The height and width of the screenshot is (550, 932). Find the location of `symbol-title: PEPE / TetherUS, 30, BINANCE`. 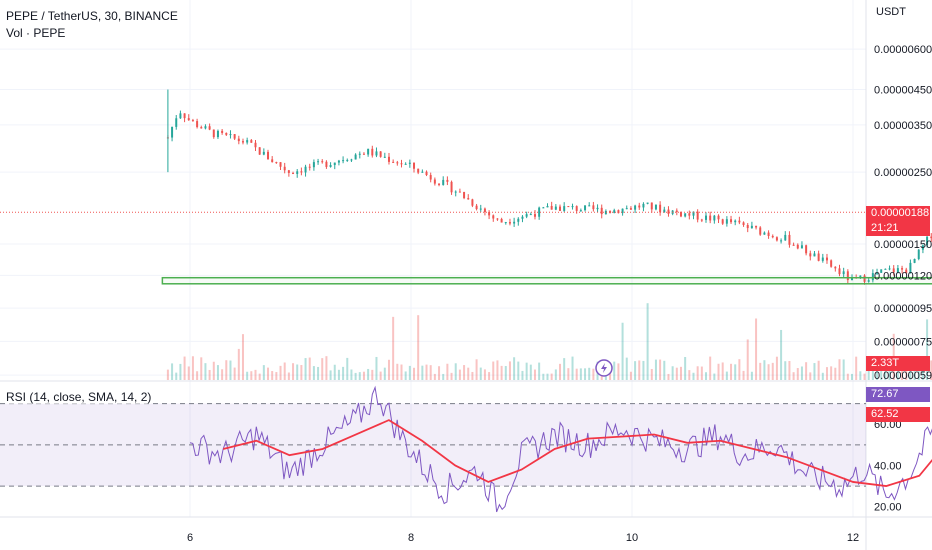

symbol-title: PEPE / TetherUS, 30, BINANCE is located at coordinates (92, 16).